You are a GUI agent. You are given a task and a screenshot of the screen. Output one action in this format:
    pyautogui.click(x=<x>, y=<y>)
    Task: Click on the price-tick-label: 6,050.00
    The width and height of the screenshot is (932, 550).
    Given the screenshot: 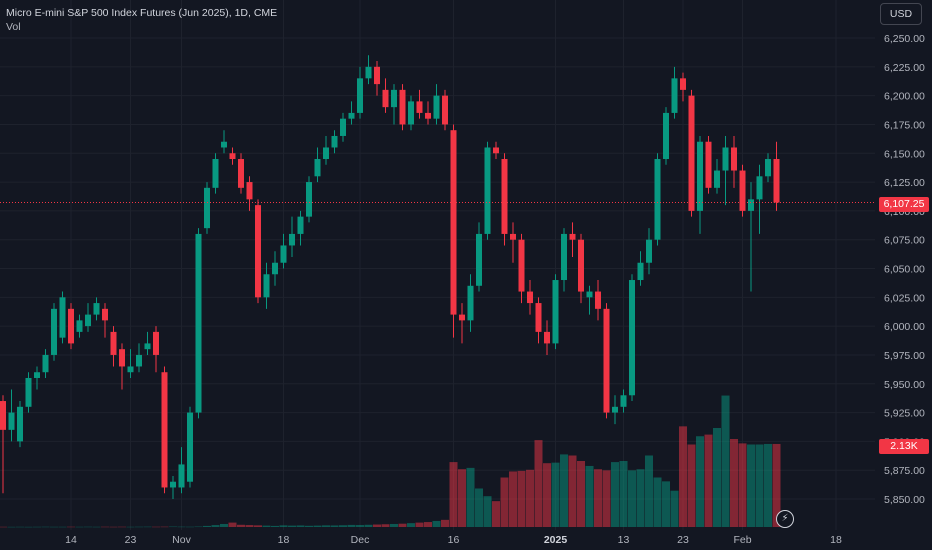 What is the action you would take?
    pyautogui.click(x=904, y=270)
    